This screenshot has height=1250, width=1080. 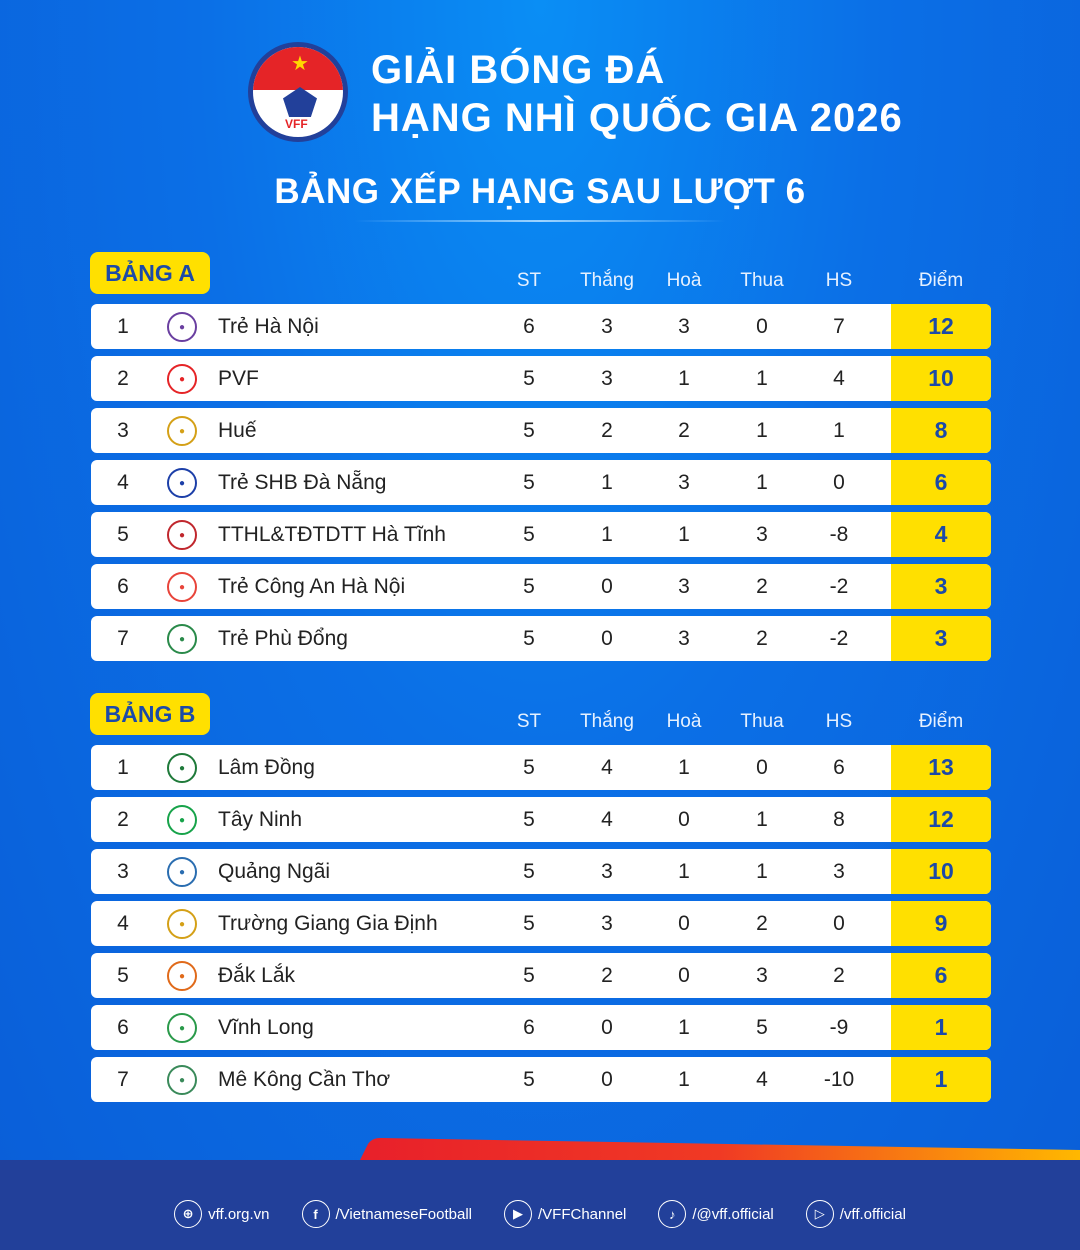 What do you see at coordinates (260, 819) in the screenshot?
I see `team-name: Tây Ninh` at bounding box center [260, 819].